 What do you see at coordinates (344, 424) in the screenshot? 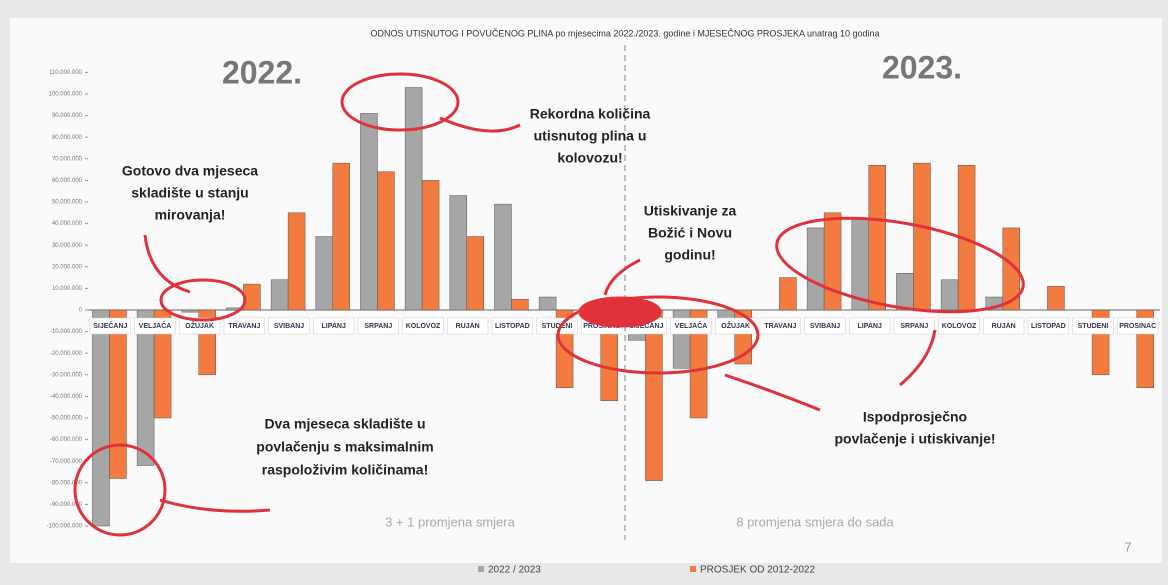
I see `annotation: Dva mjeseca skladište u` at bounding box center [344, 424].